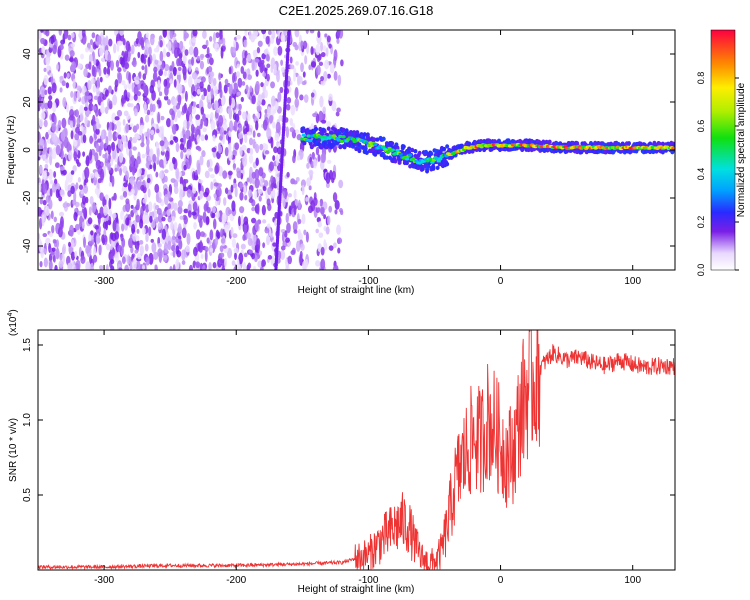 The height and width of the screenshot is (600, 750). I want to click on y-tick-label: 1.0, so click(27, 420).